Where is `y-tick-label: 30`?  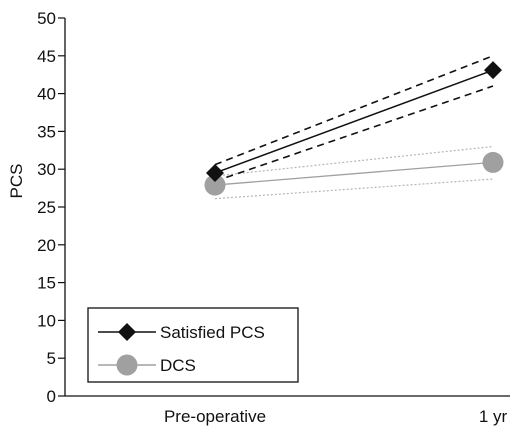 y-tick-label: 30 is located at coordinates (46, 169).